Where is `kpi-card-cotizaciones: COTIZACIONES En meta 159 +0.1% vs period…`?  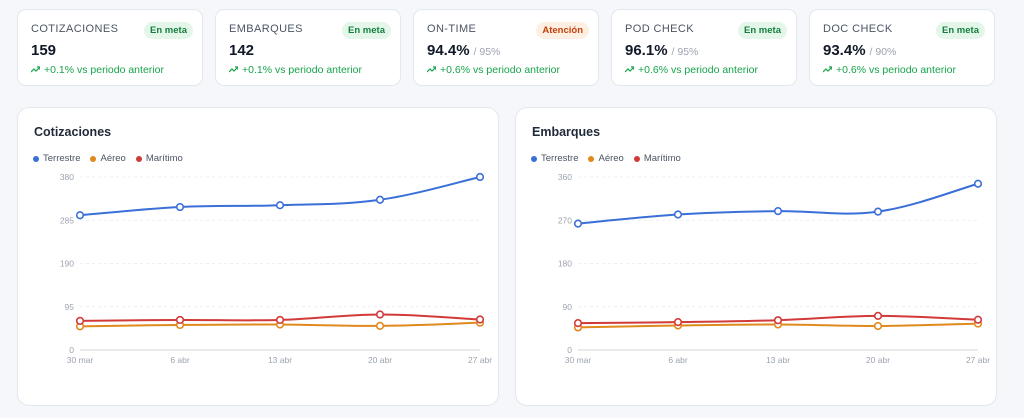
kpi-card-cotizaciones: COTIZACIONES En meta 159 +0.1% vs period… is located at coordinates (110, 47).